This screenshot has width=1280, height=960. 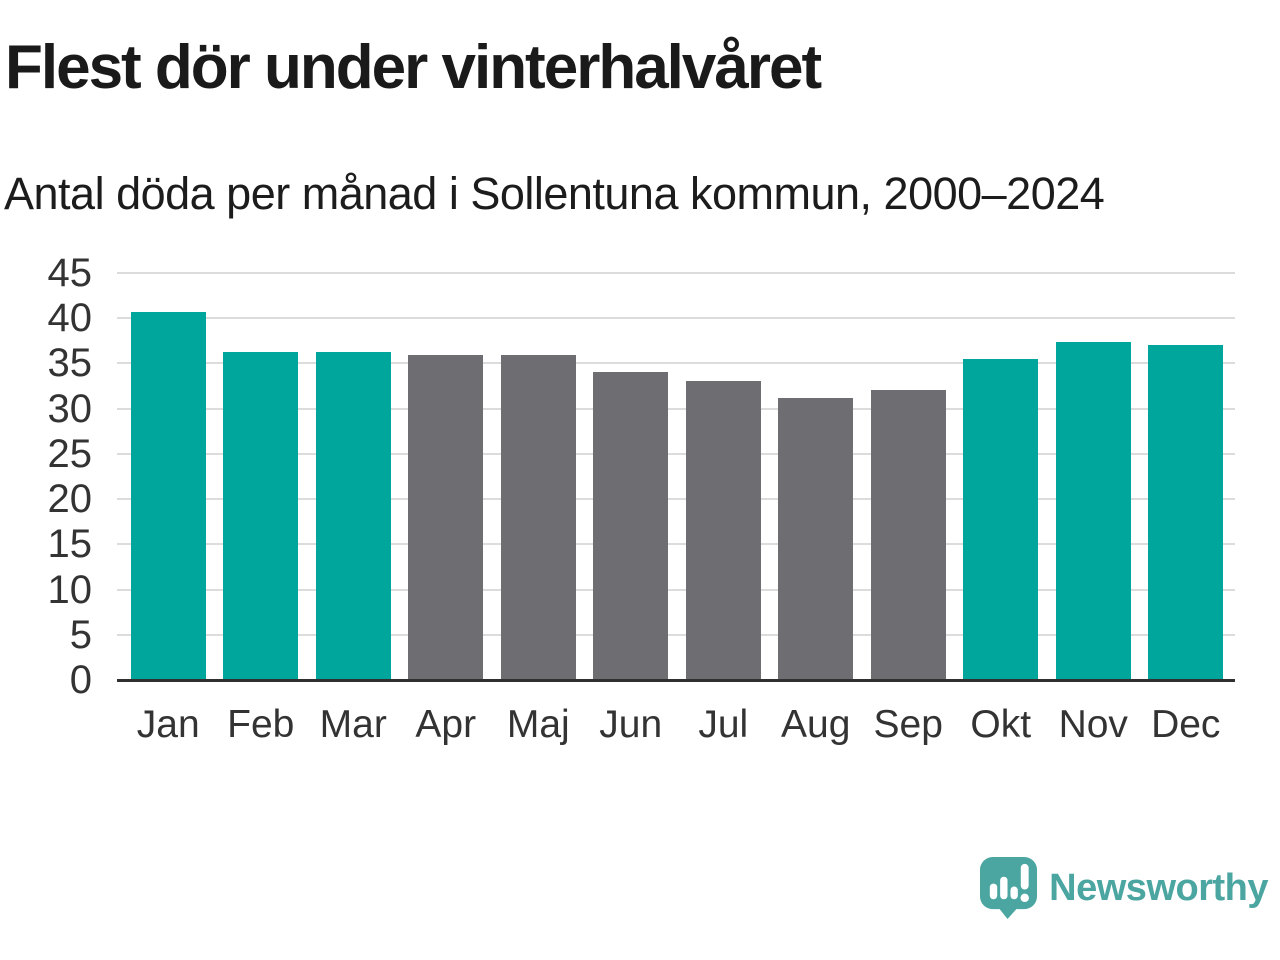 I want to click on y-tick-10: 10, so click(x=70, y=589).